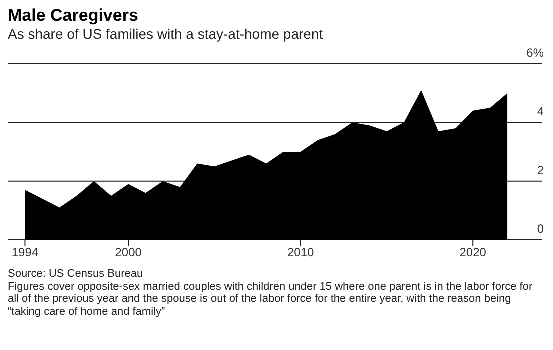  Describe the element at coordinates (74, 16) in the screenshot. I see `chart-title: Male Caregivers` at that location.